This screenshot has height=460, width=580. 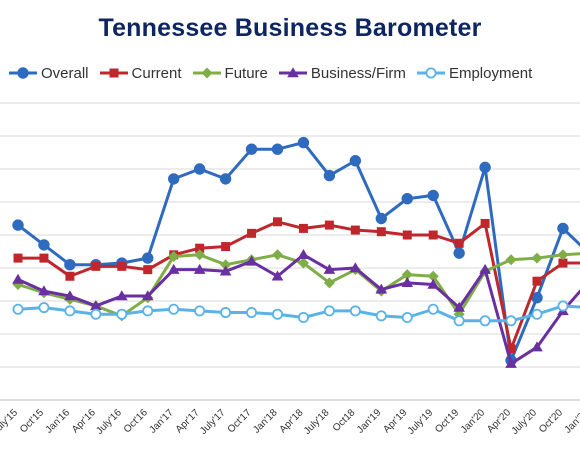 What do you see at coordinates (84, 421) in the screenshot?
I see `x-tick-label: Apr'16` at bounding box center [84, 421].